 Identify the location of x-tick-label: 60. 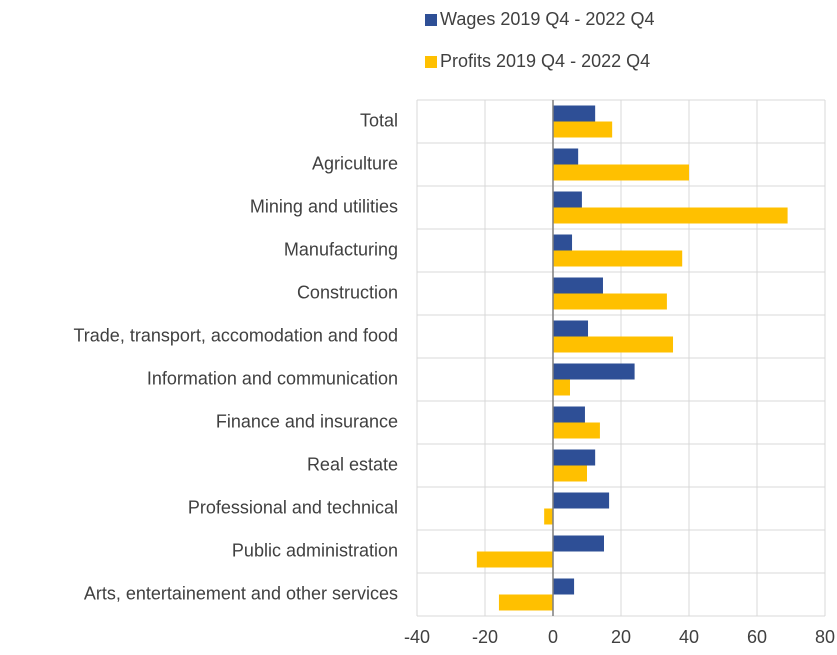
(757, 637).